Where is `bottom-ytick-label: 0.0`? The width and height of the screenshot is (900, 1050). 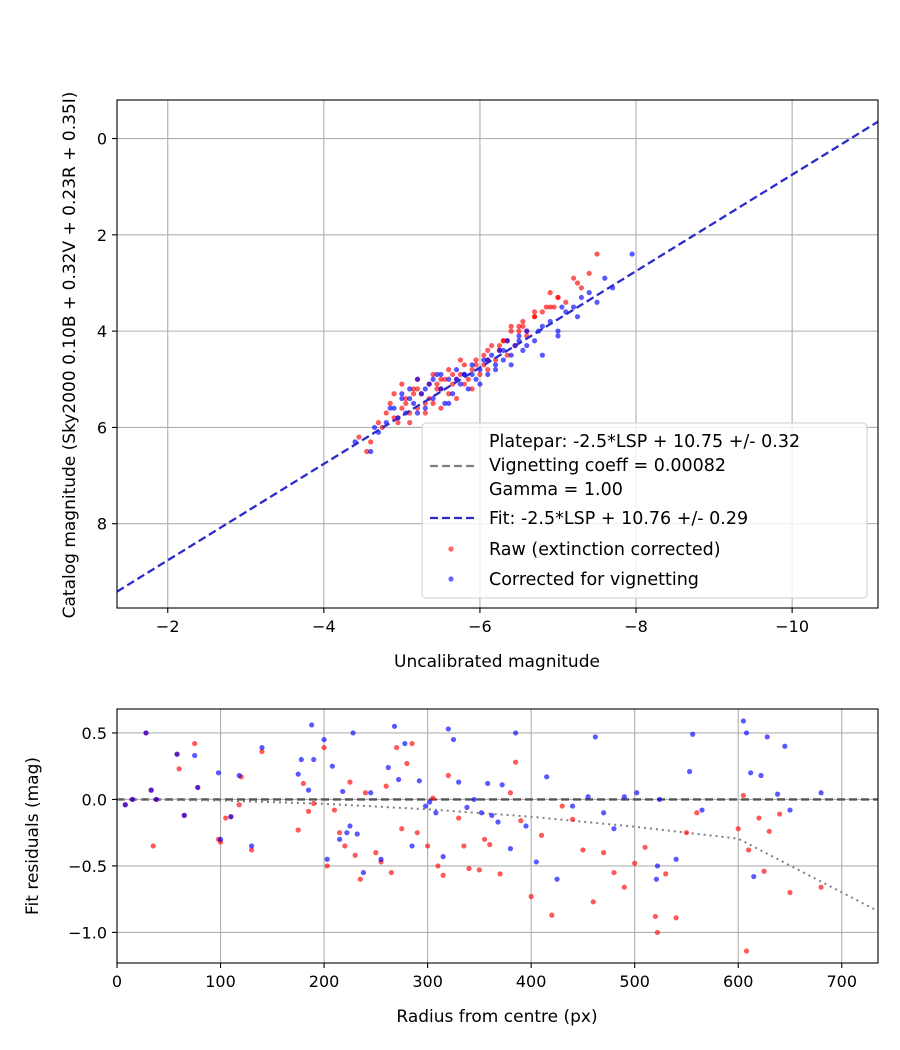 bottom-ytick-label: 0.0 is located at coordinates (94, 799).